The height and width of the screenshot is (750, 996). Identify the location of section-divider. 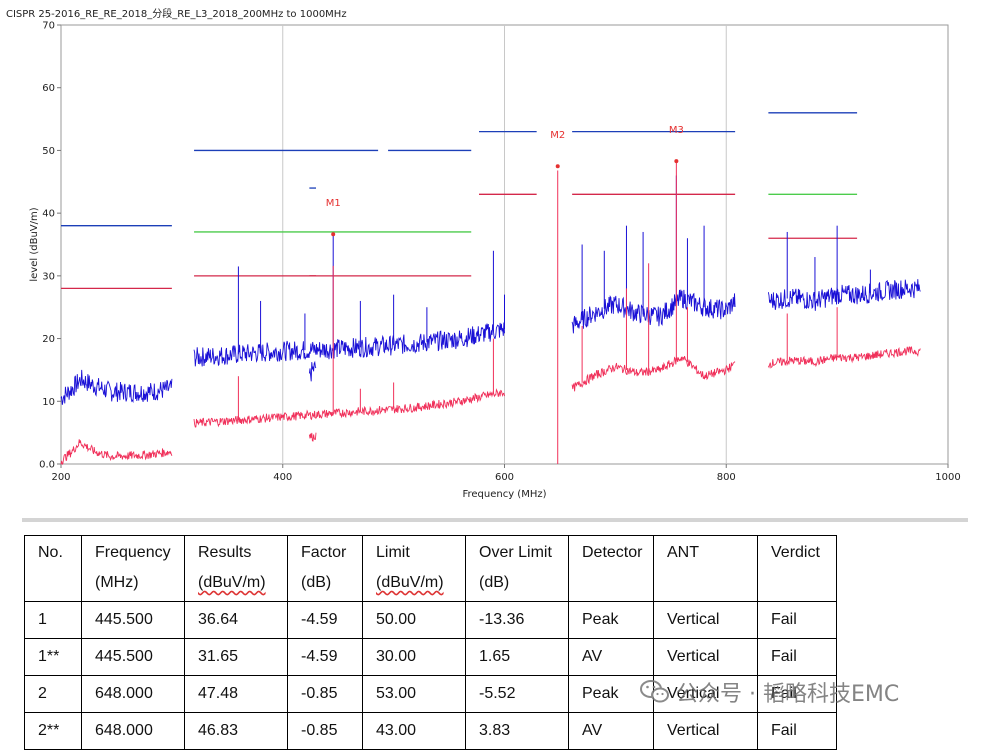
(495, 520).